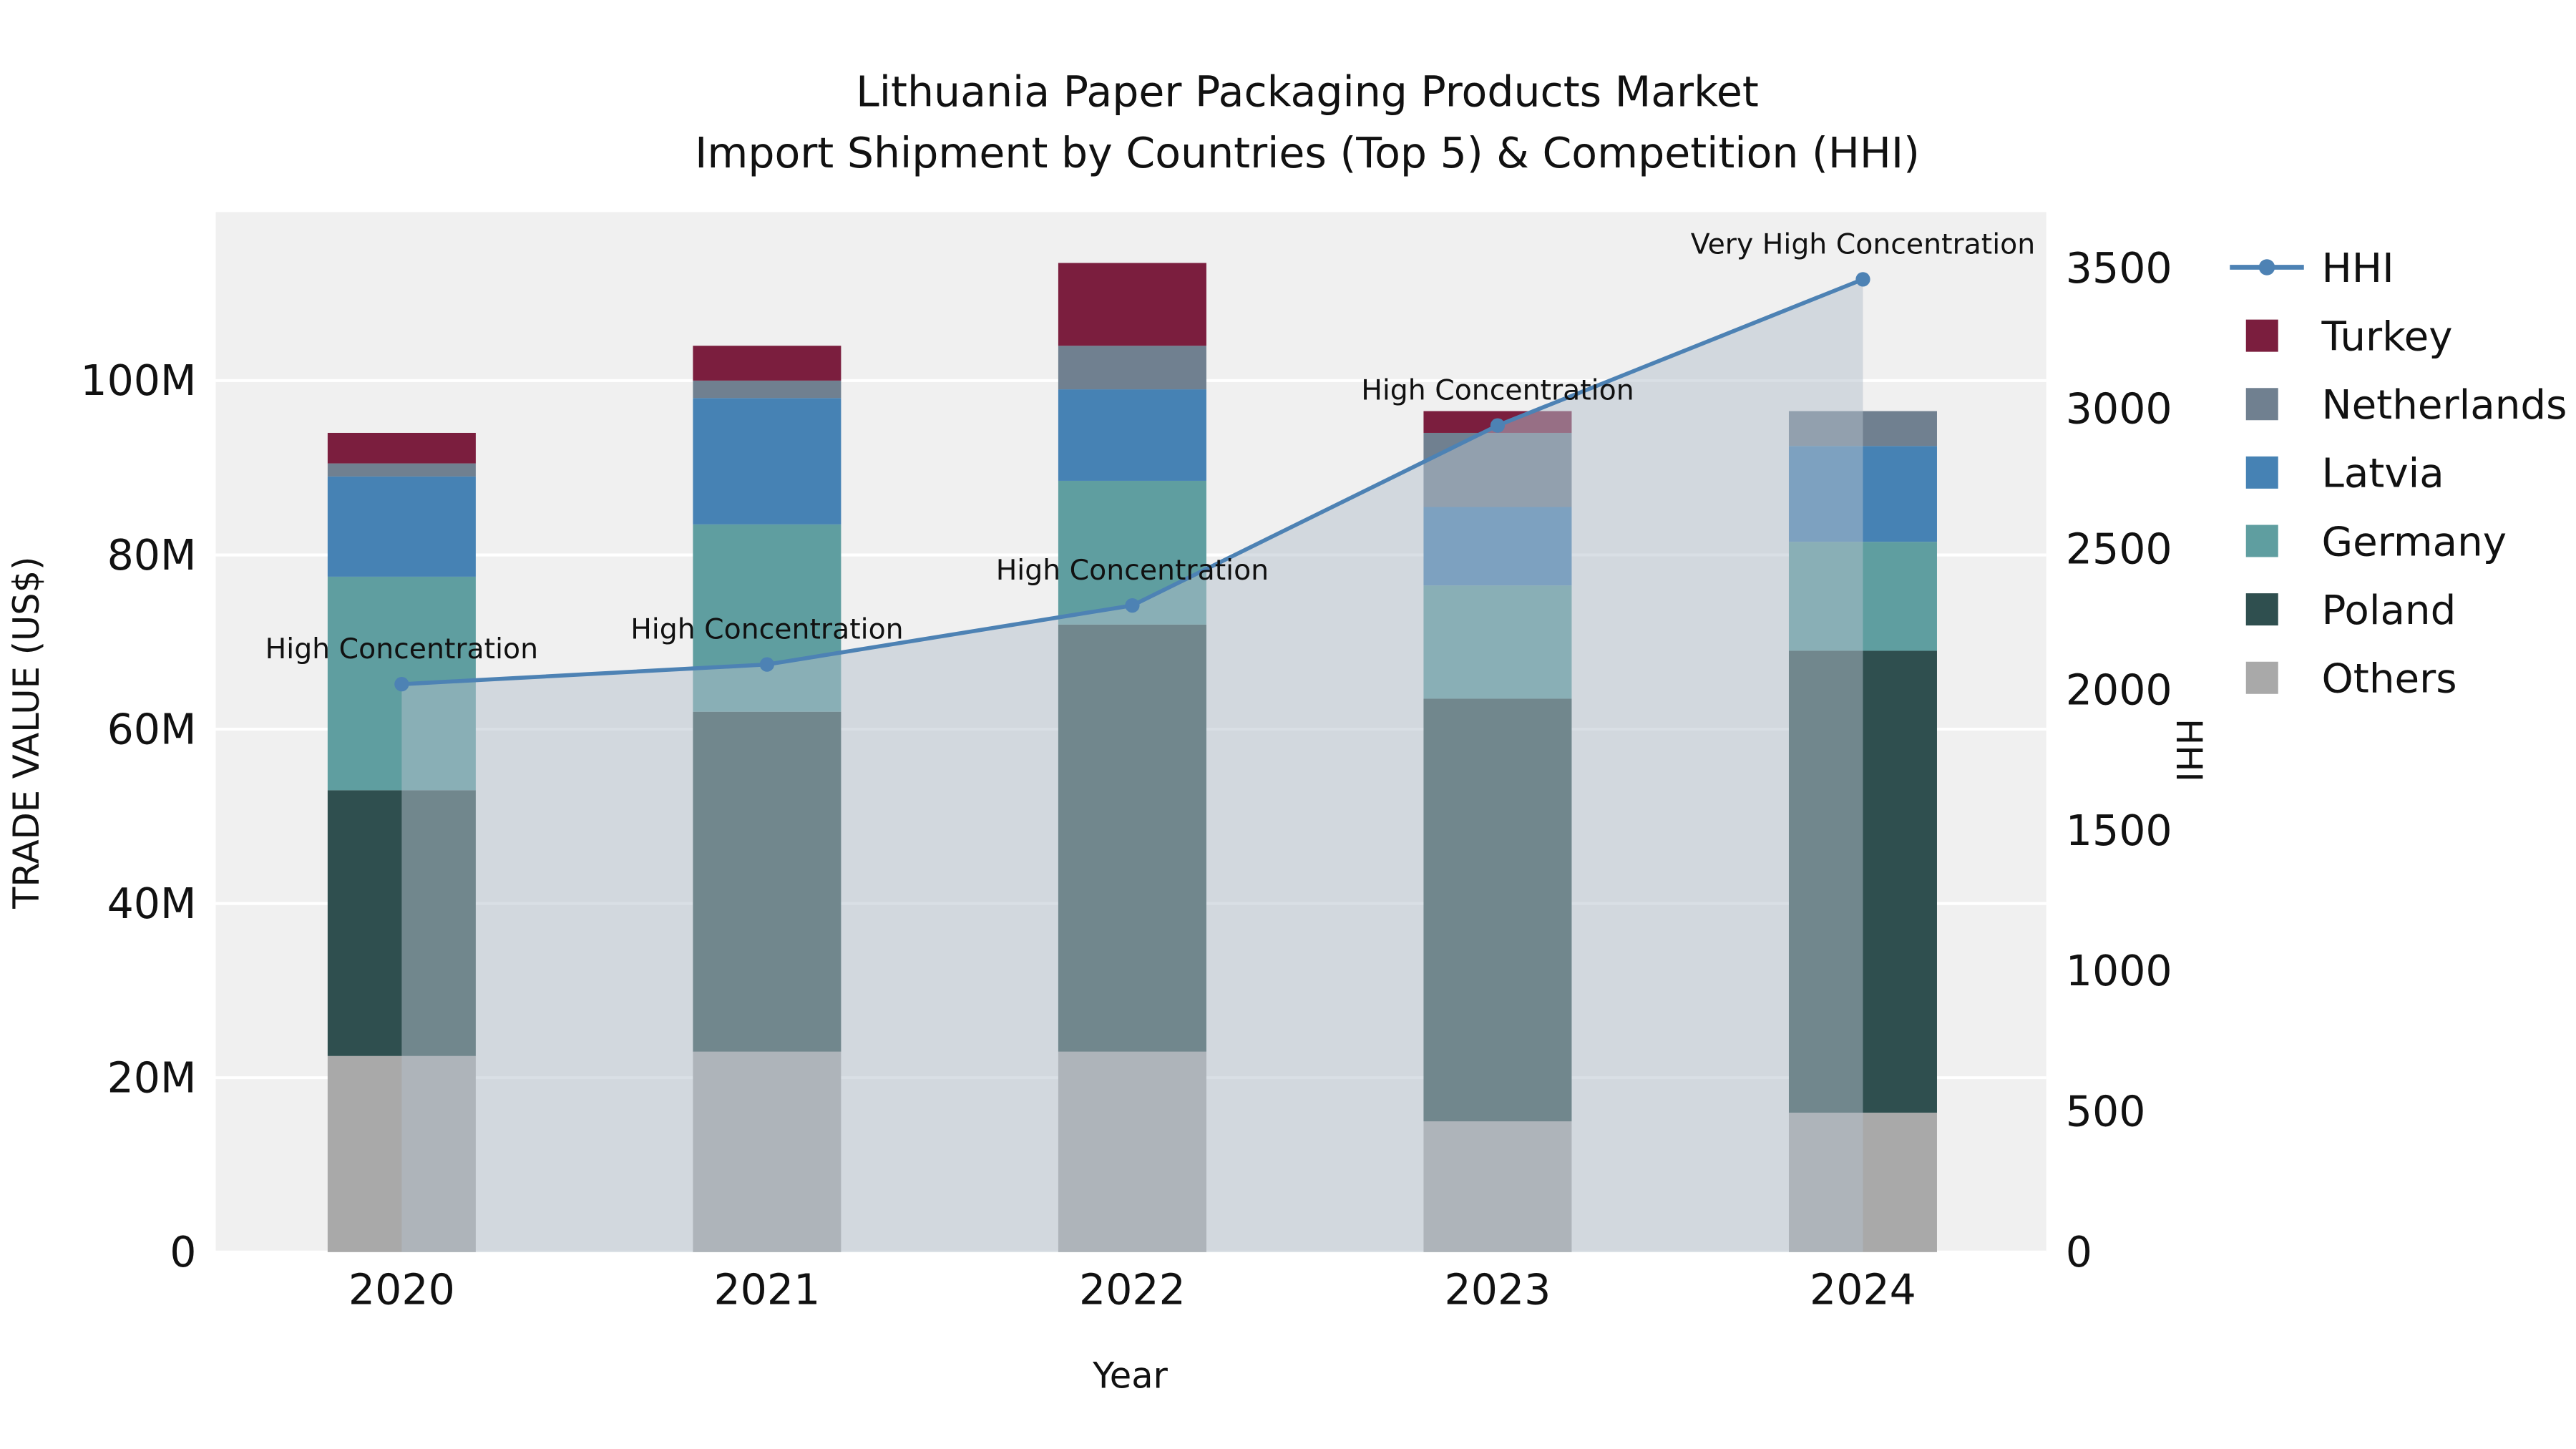  What do you see at coordinates (2119, 971) in the screenshot?
I see `y-right-tick-1000: 1000` at bounding box center [2119, 971].